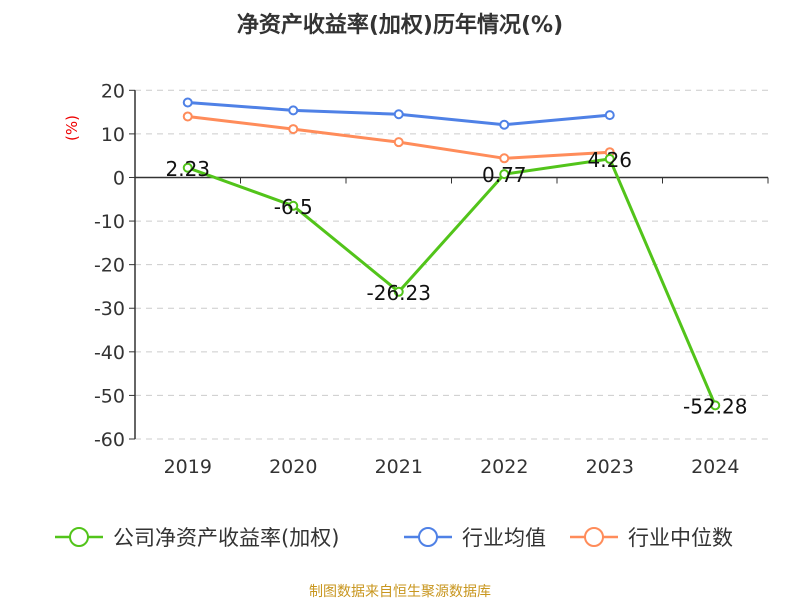 The height and width of the screenshot is (600, 800). Describe the element at coordinates (109, 222) in the screenshot. I see `y-tick-label: -10` at that location.